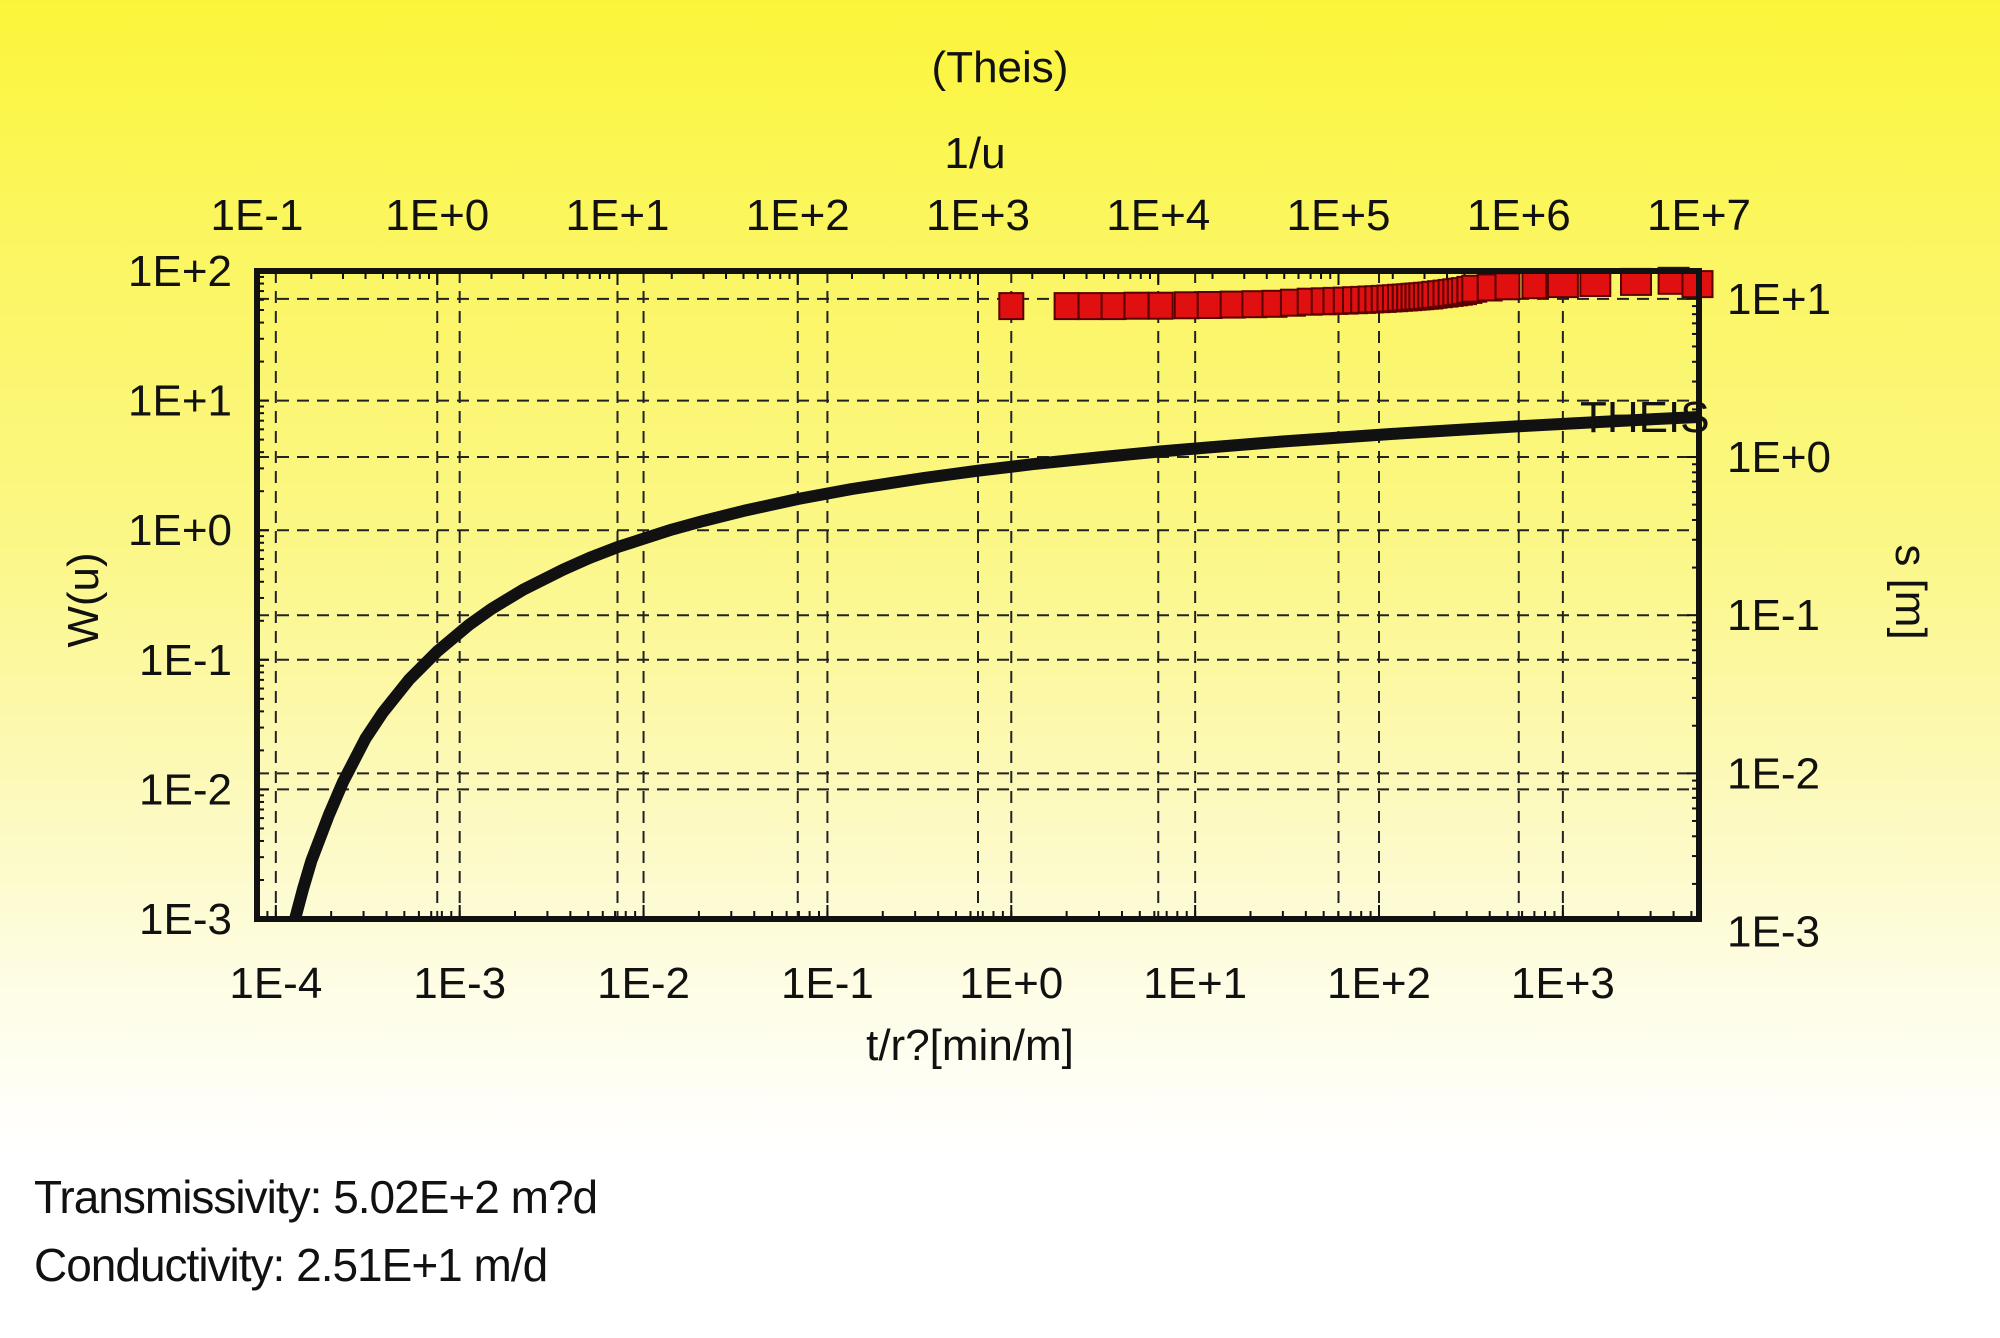 This screenshot has height=1338, width=2000. Describe the element at coordinates (1011, 983) in the screenshot. I see `x-bottom-tick-label: 1E+0` at that location.